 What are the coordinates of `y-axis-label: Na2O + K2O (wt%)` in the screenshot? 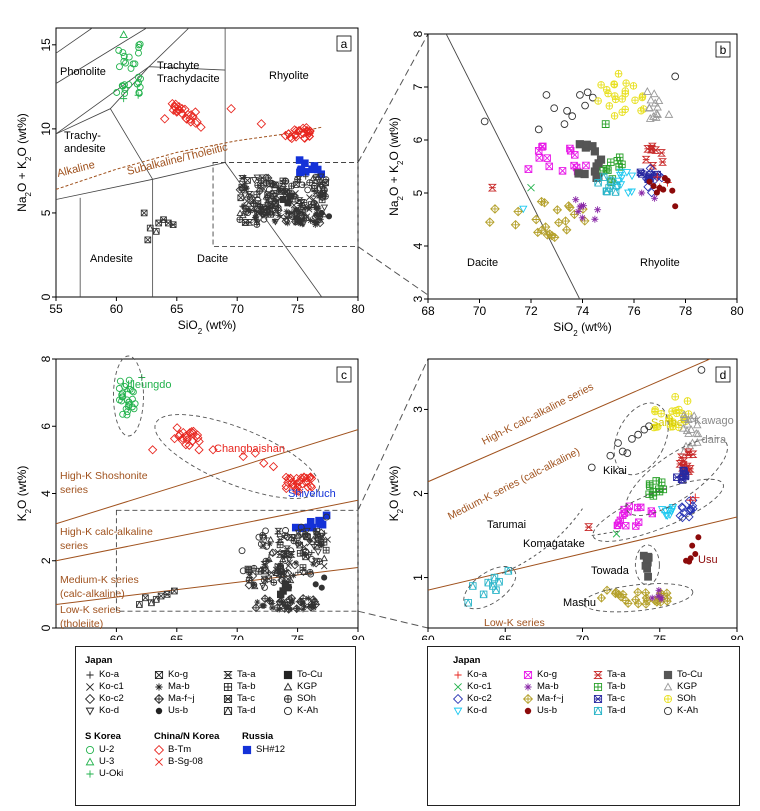 It's located at (396, 166).